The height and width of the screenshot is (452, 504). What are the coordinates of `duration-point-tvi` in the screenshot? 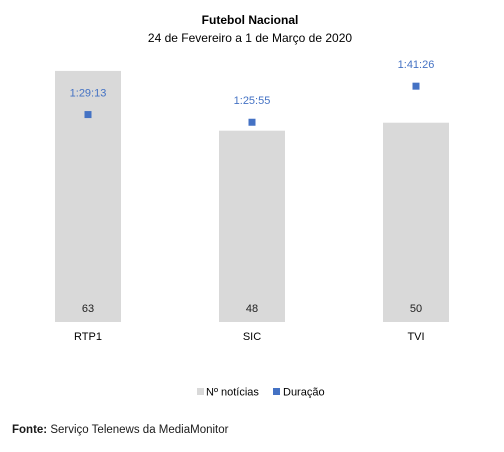 It's located at (416, 86).